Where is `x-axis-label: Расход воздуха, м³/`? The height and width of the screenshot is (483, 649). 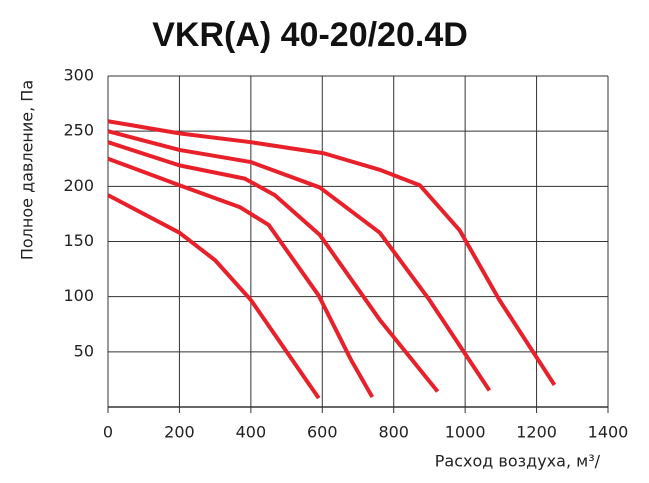 x-axis-label: Расход воздуха, м³/ is located at coordinates (518, 461).